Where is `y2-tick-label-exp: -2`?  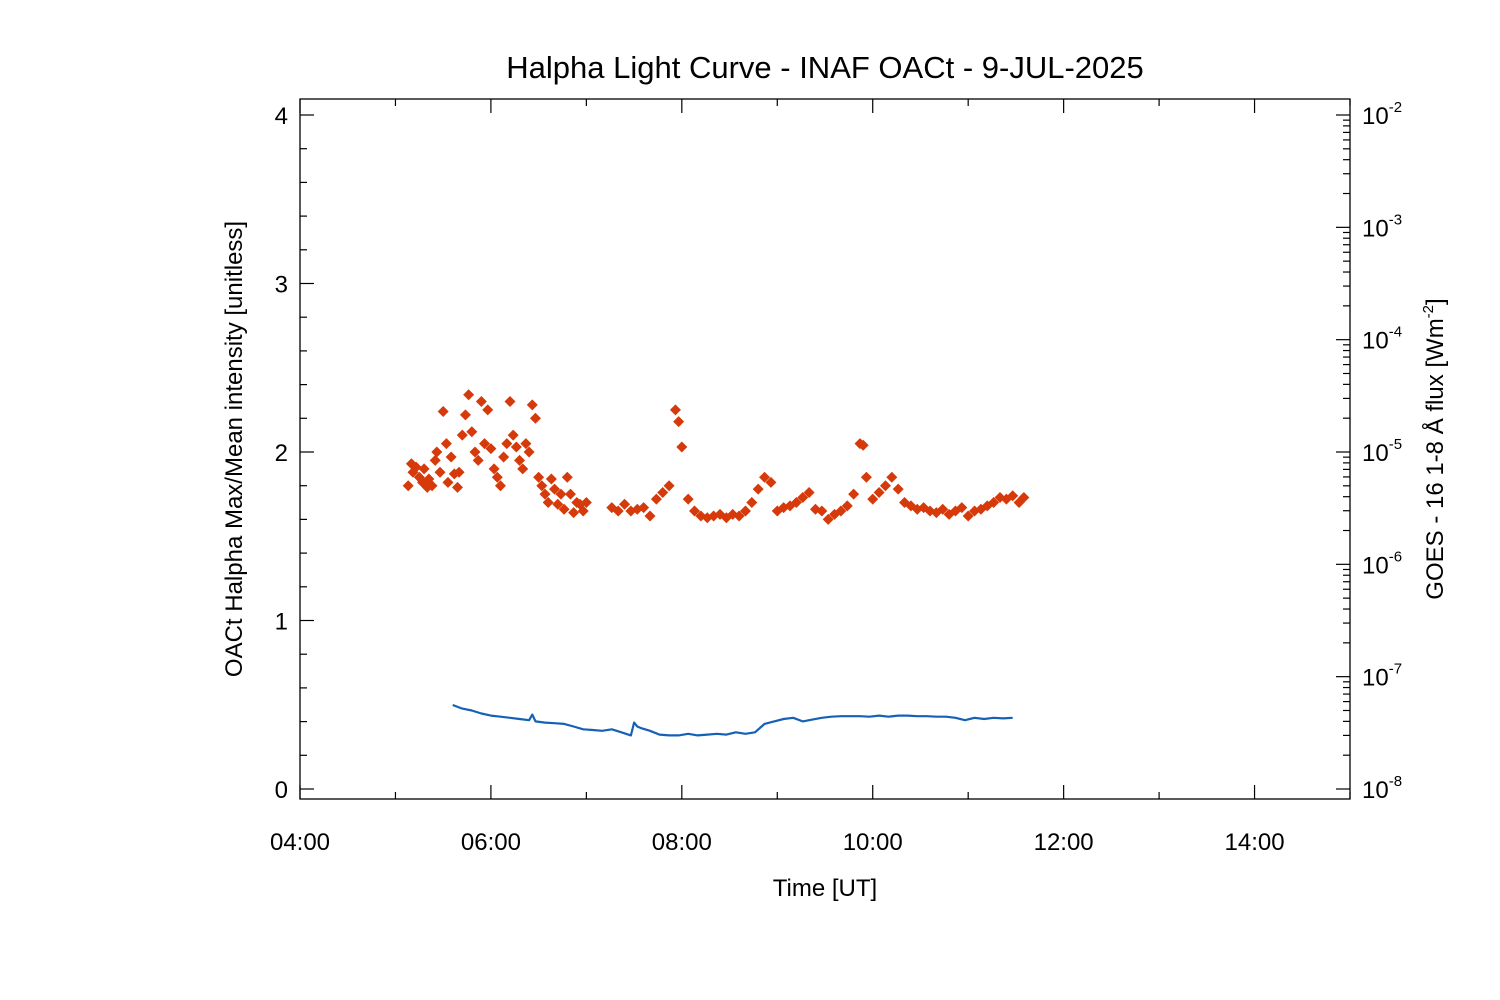
y2-tick-label-exp: -2 is located at coordinates (1395, 107).